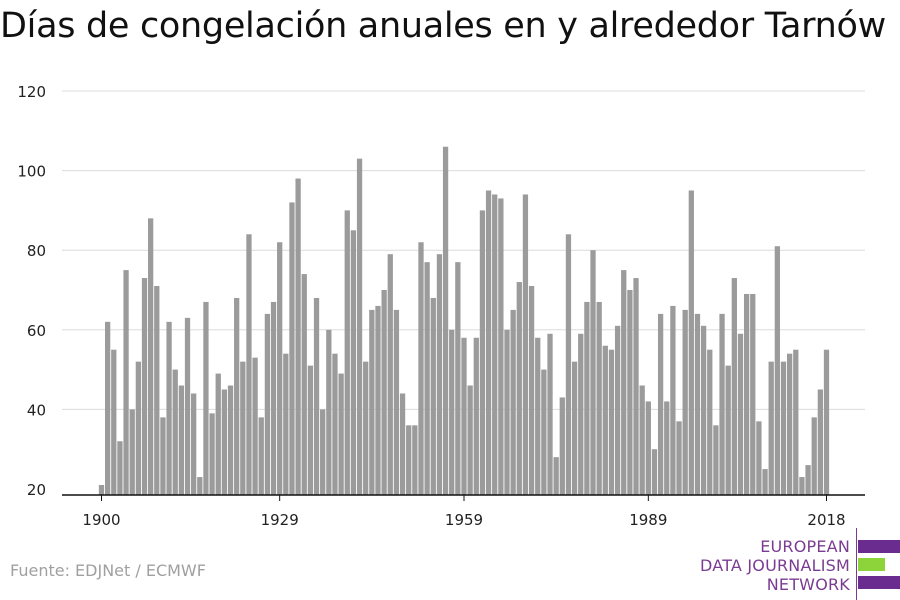 This screenshot has height=600, width=900. I want to click on x-tick-label: 2018, so click(826, 520).